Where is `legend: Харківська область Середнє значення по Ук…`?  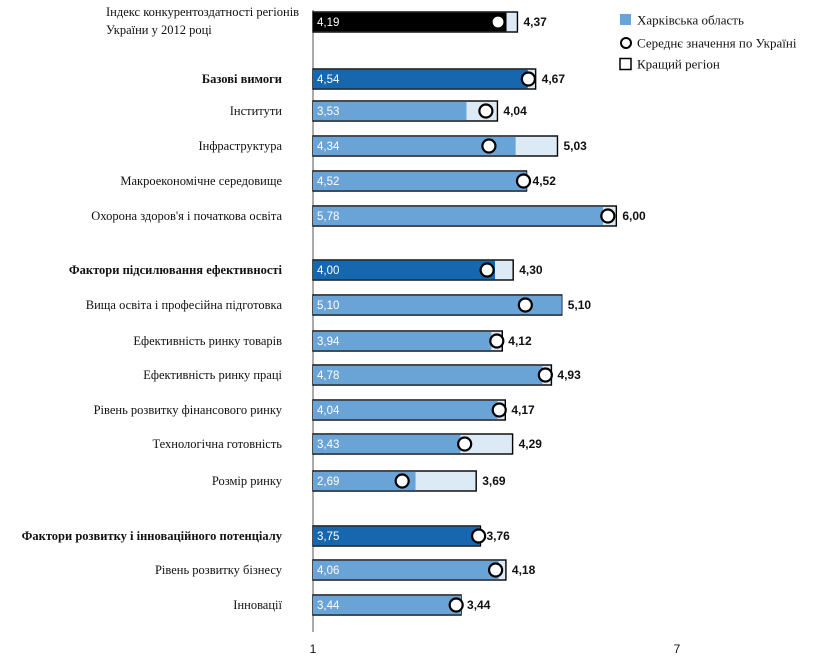
legend: Харківська область Середнє значення по Ук… is located at coordinates (708, 42).